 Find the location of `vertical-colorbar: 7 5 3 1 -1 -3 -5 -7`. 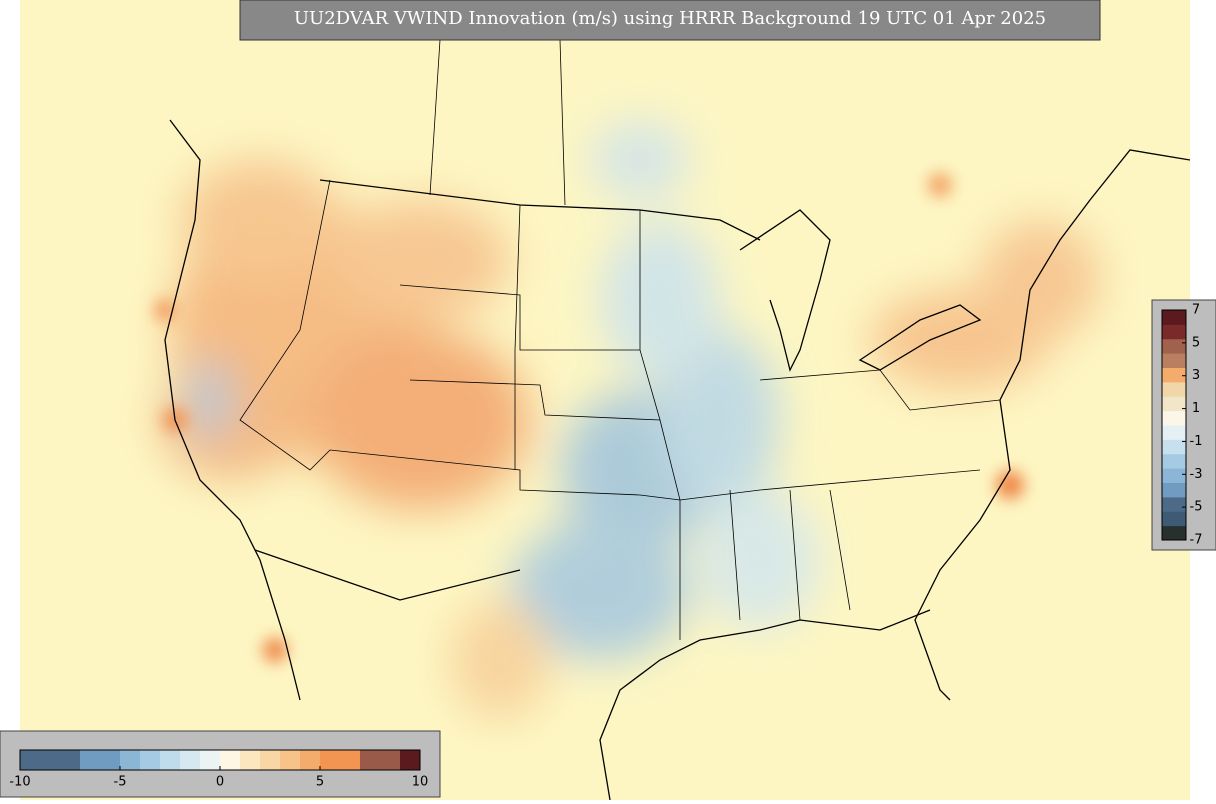

vertical-colorbar: 7 5 3 1 -1 -3 -5 -7 is located at coordinates (1182, 425).